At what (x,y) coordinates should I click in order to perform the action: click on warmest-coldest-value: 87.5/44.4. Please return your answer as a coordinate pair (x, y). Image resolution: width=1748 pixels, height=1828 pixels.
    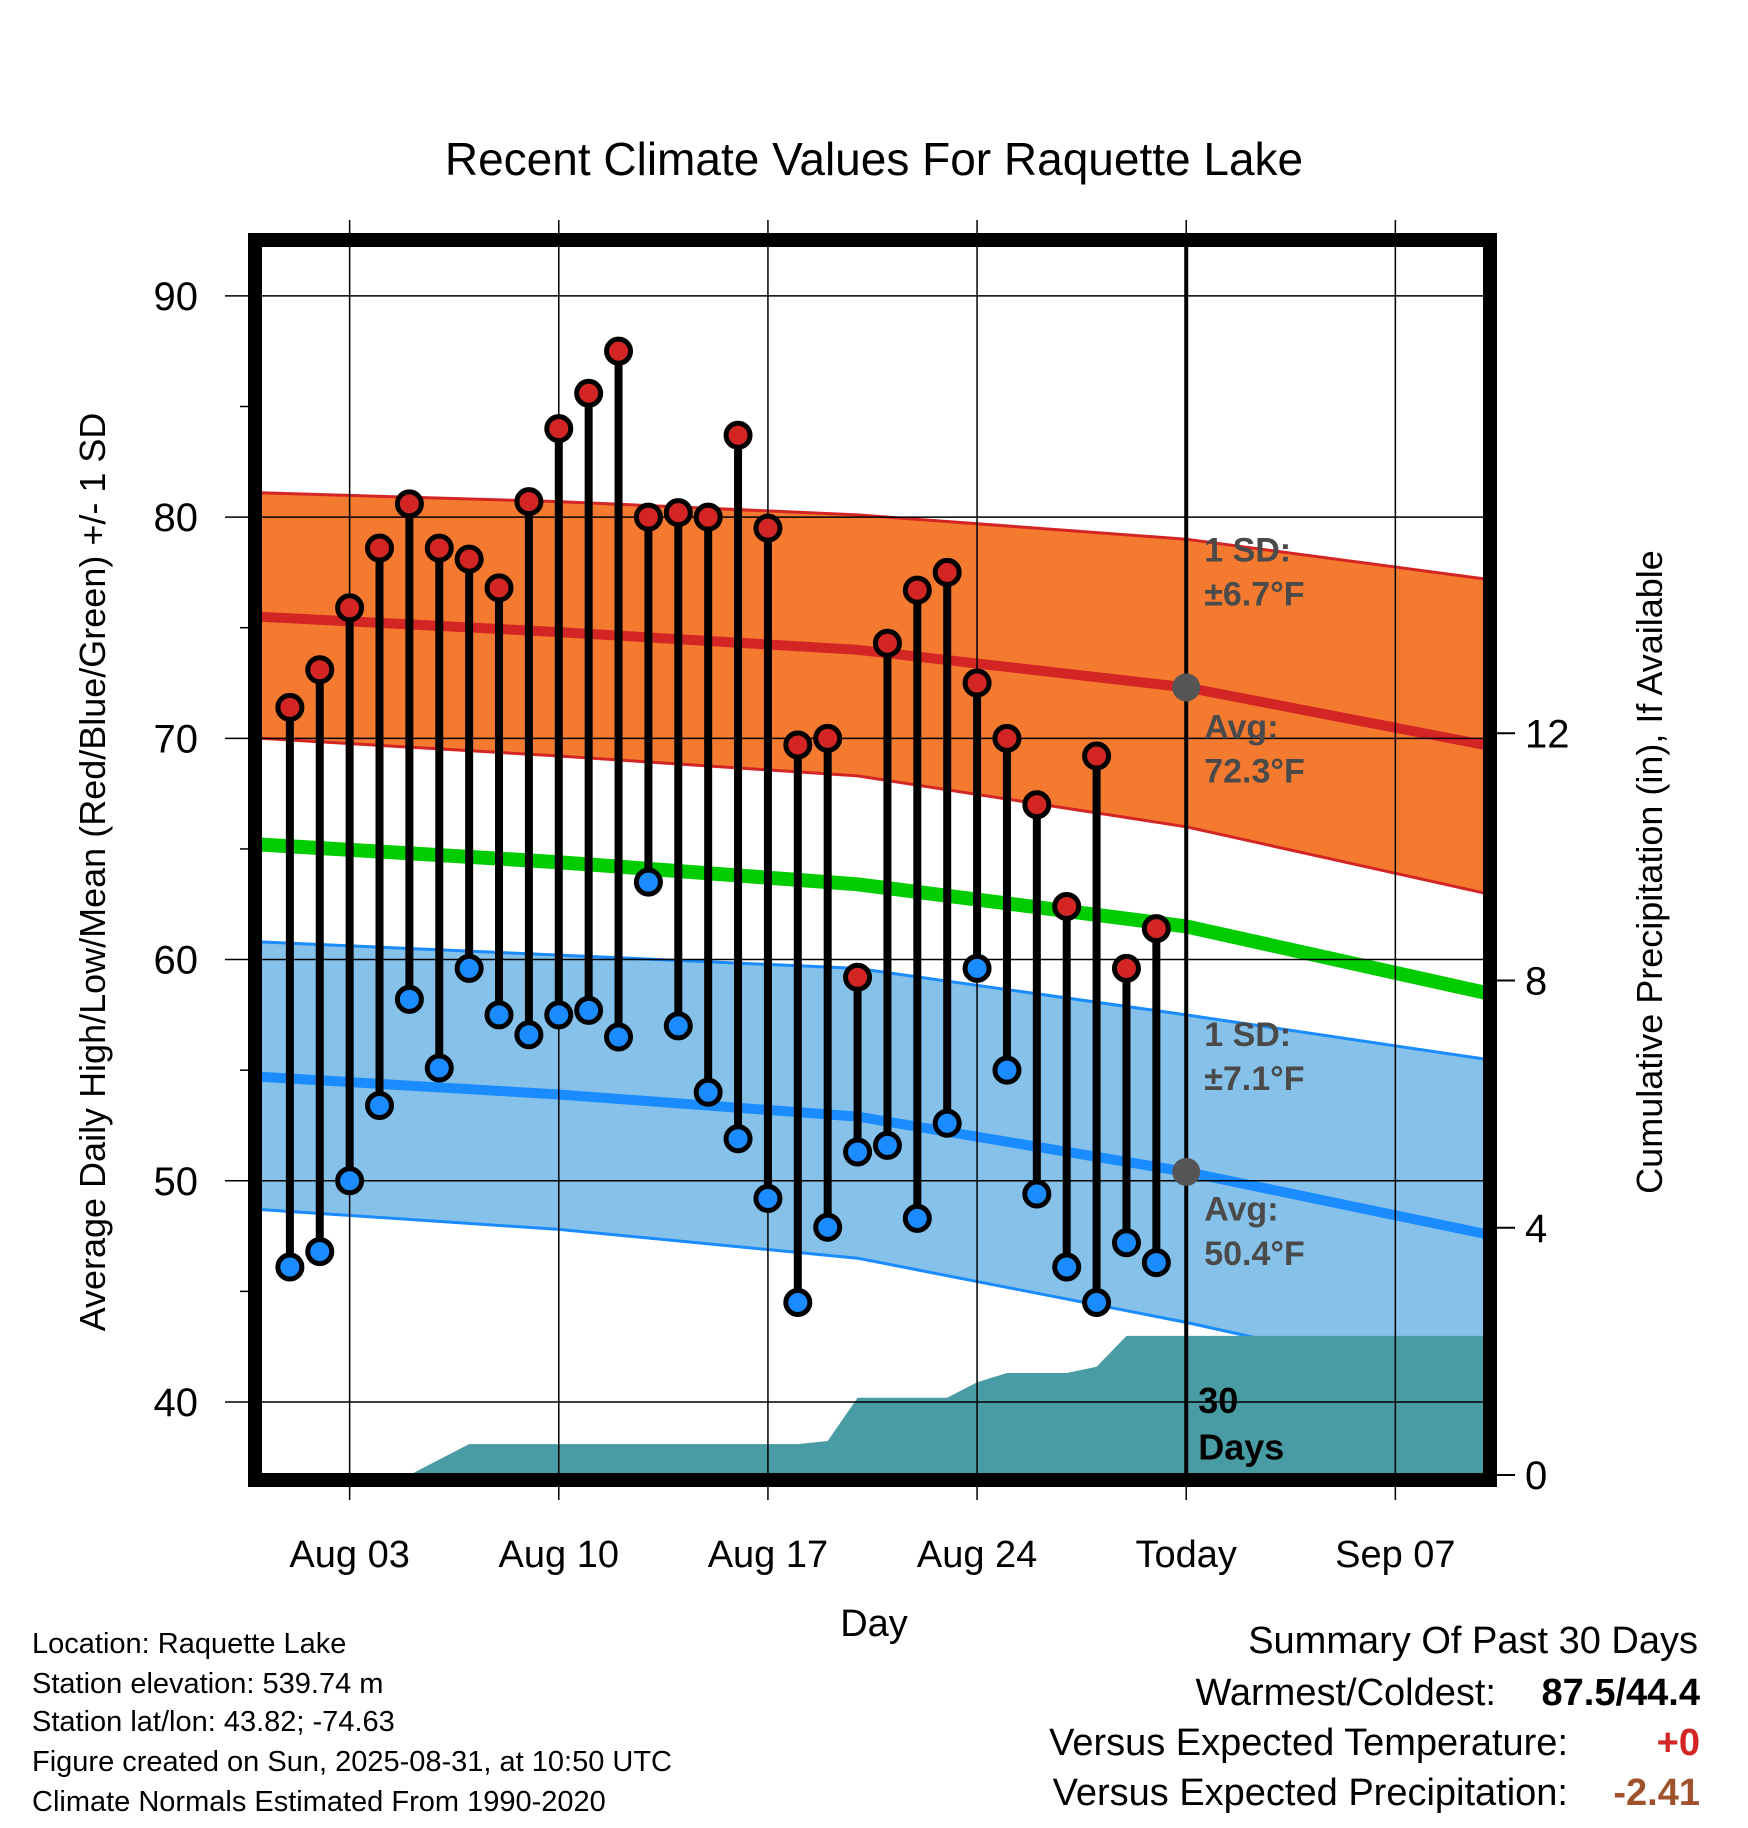
    Looking at the image, I should click on (1620, 1693).